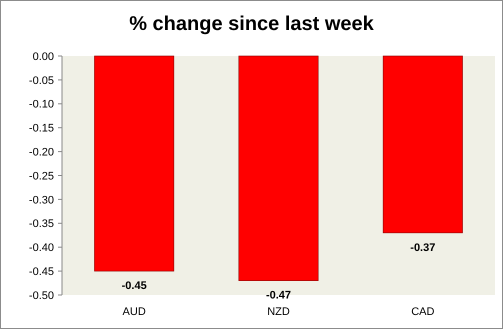 The width and height of the screenshot is (503, 329). I want to click on y-tick-label: -0.25, so click(41, 176).